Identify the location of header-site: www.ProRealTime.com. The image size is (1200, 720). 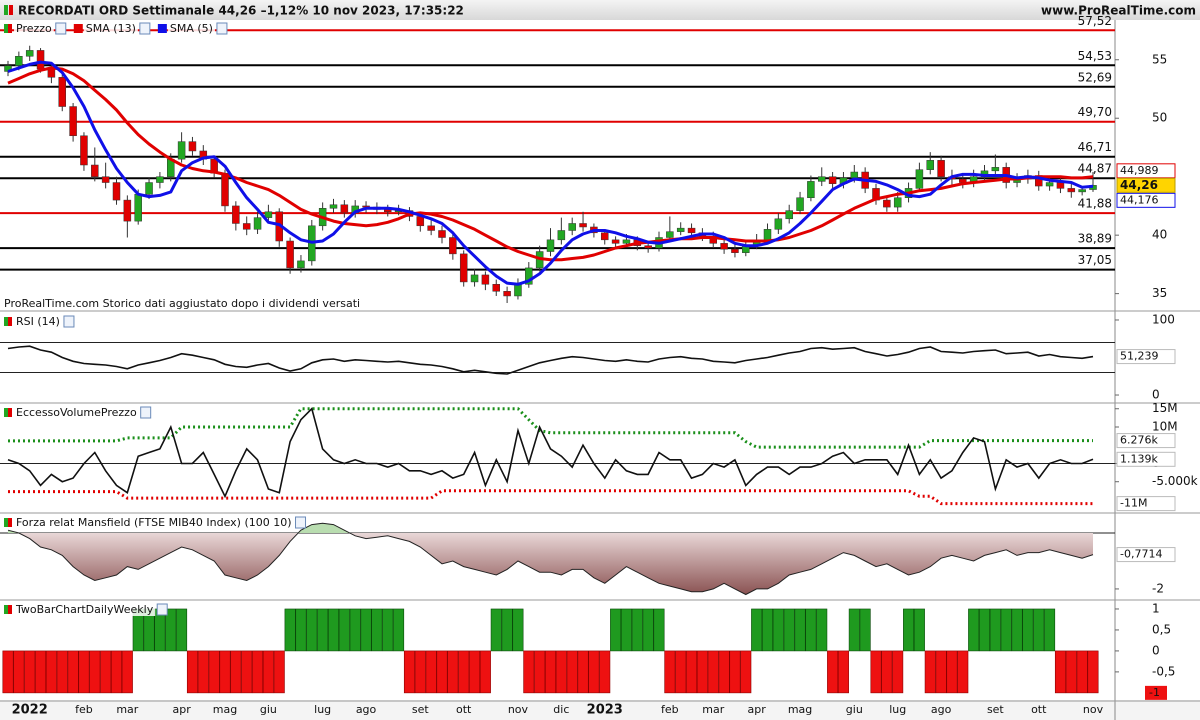
(1118, 11).